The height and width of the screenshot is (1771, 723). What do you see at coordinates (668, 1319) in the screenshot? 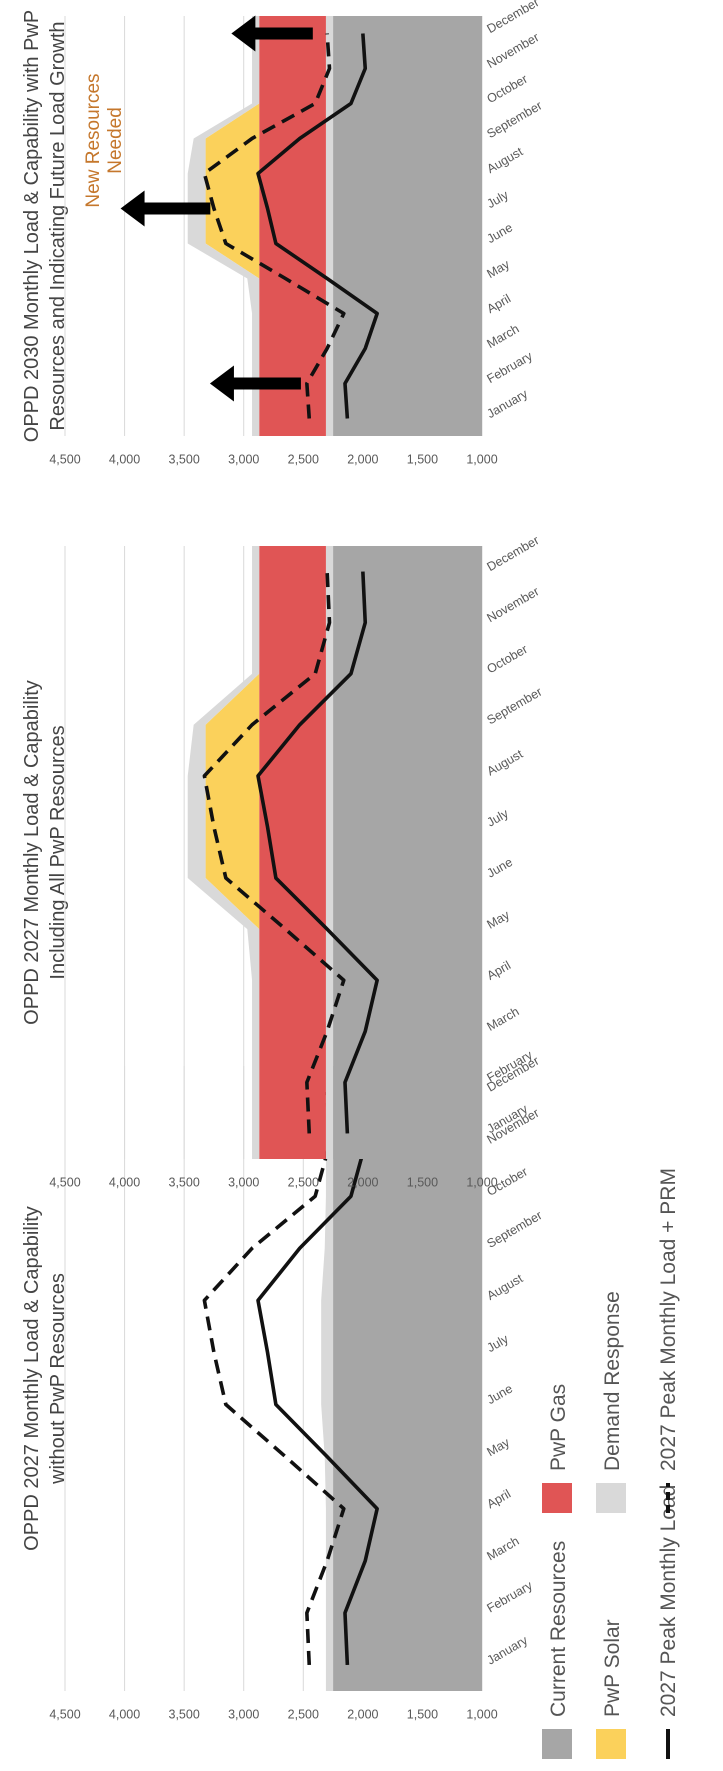
I see `legend-label-peak_prm: 2027 Peak Monthly Load + PRM` at bounding box center [668, 1319].